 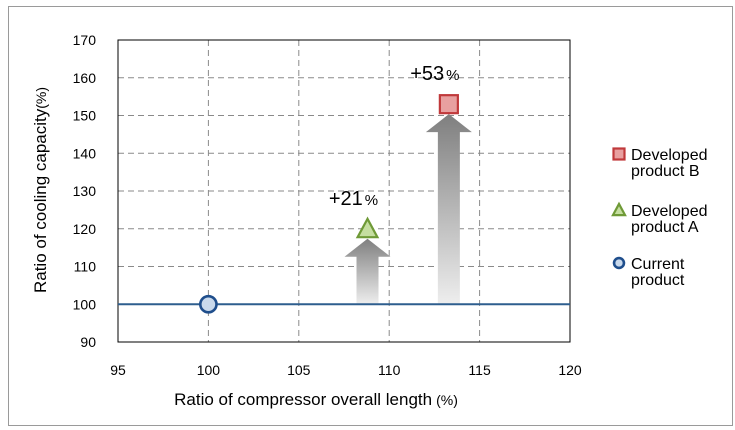 I want to click on annotations: +53 % +21%, so click(x=394, y=136).